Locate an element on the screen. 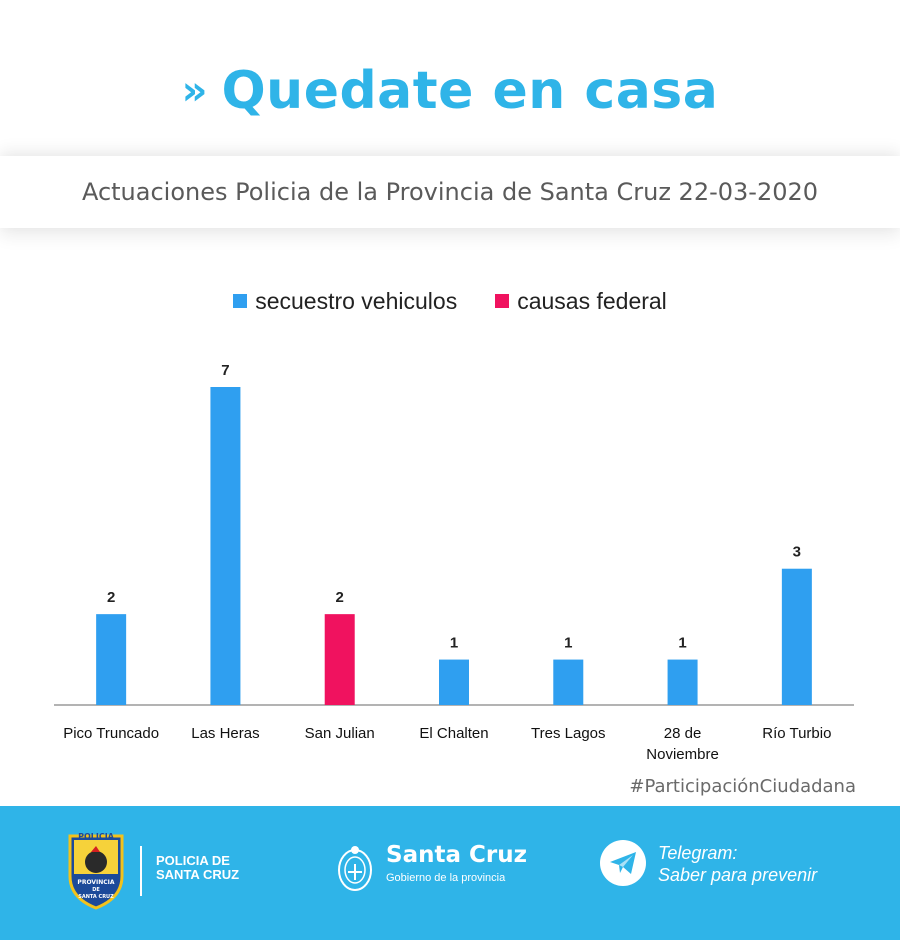 The width and height of the screenshot is (900, 940). police-line: POLICIA DE is located at coordinates (193, 860).